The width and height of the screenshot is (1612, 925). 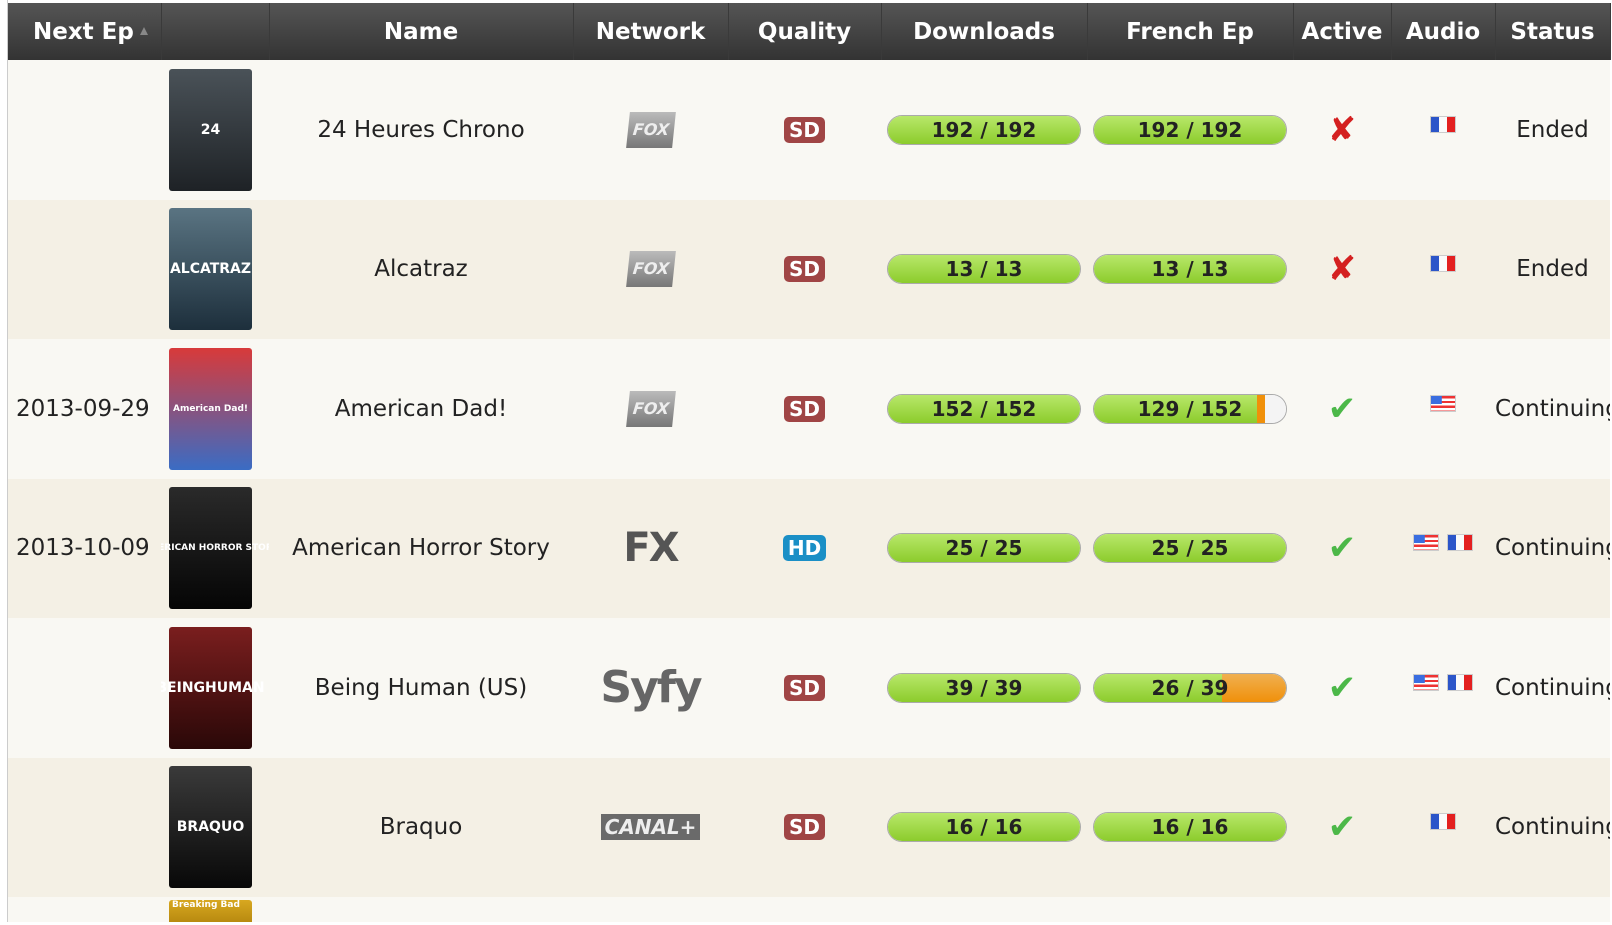 I want to click on network-logo: FX, so click(x=651, y=548).